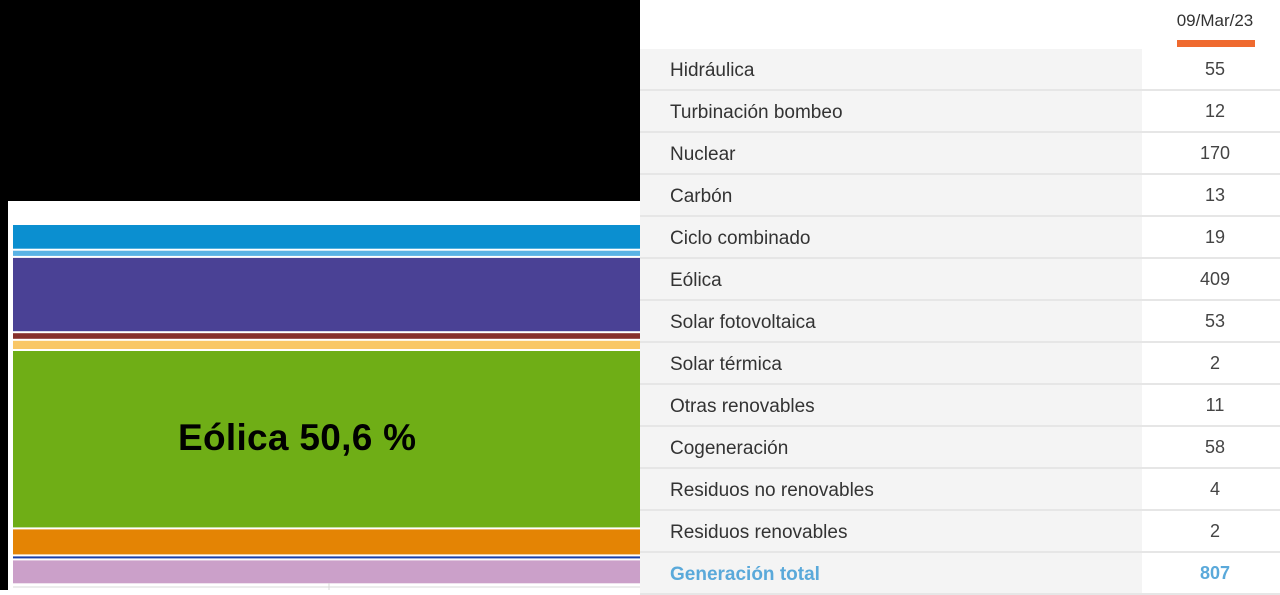  I want to click on row-value: 55, so click(1215, 69).